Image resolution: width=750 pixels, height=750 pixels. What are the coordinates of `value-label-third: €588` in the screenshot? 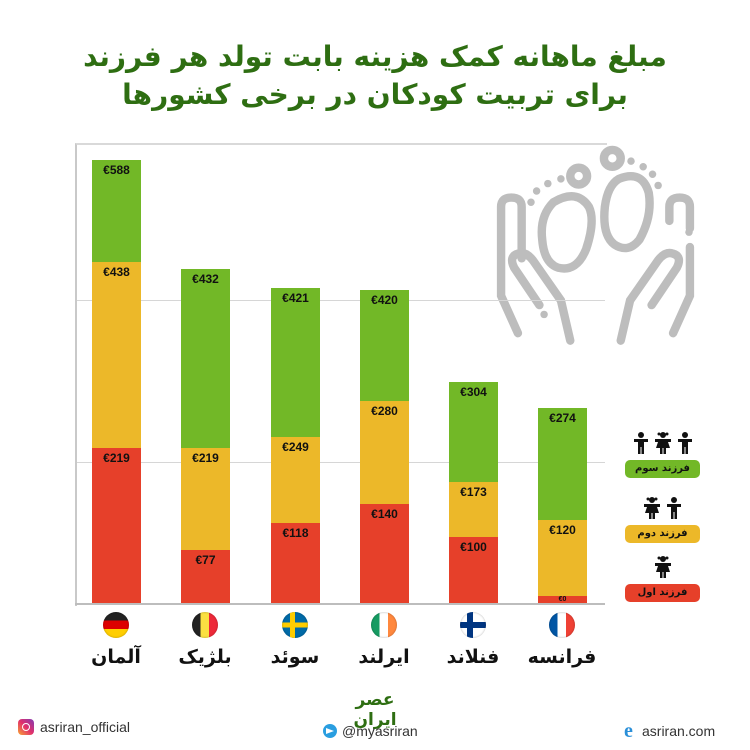 It's located at (116, 170).